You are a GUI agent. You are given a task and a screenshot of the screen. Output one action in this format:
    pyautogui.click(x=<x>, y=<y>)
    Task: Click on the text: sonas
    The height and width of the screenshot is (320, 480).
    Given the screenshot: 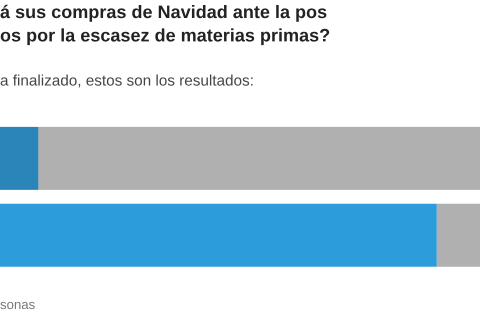 What is the action you would take?
    pyautogui.click(x=17, y=306)
    